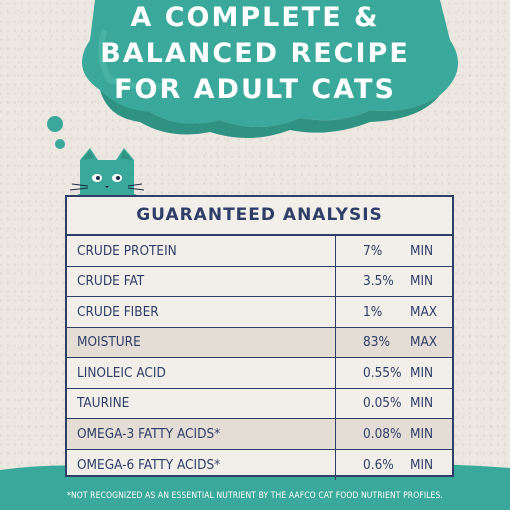 The width and height of the screenshot is (510, 510). Describe the element at coordinates (376, 342) in the screenshot. I see `nutrient-value: 83%` at that location.